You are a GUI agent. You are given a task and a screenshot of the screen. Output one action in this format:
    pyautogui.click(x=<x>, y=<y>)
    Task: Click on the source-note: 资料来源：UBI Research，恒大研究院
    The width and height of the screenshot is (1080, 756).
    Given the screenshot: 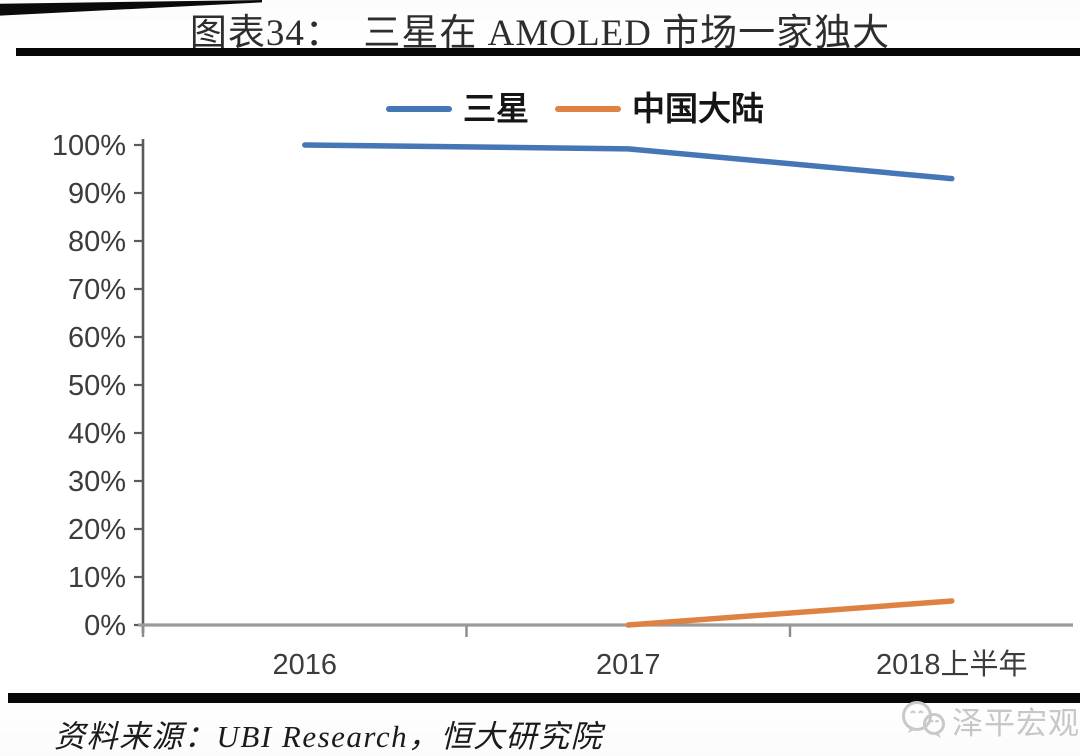 What is the action you would take?
    pyautogui.click(x=329, y=736)
    